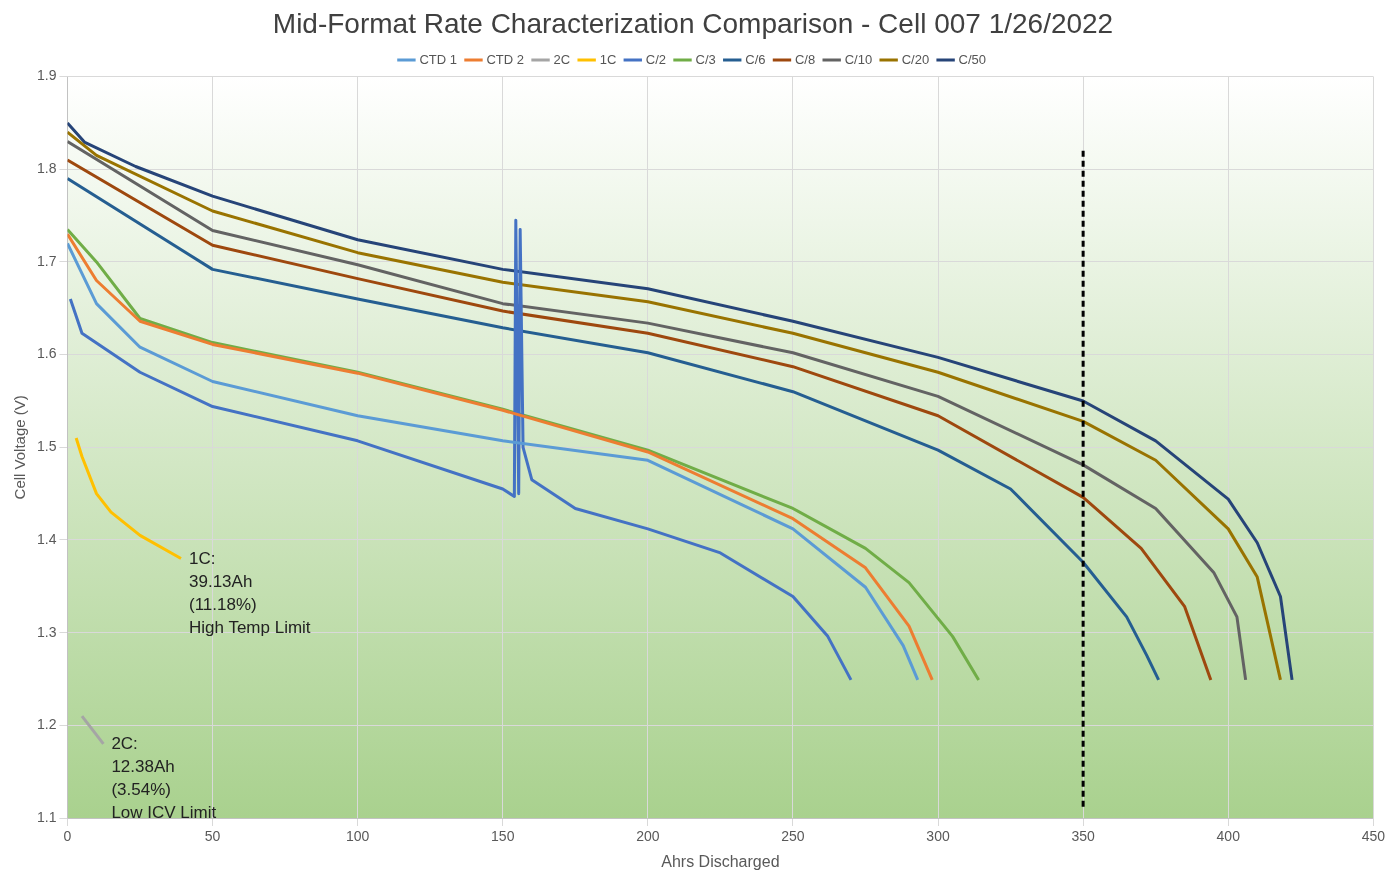 The width and height of the screenshot is (1397, 886). I want to click on annotation: 2C: 12.38Ah (3.54%) Low ICV Limit, so click(164, 778).